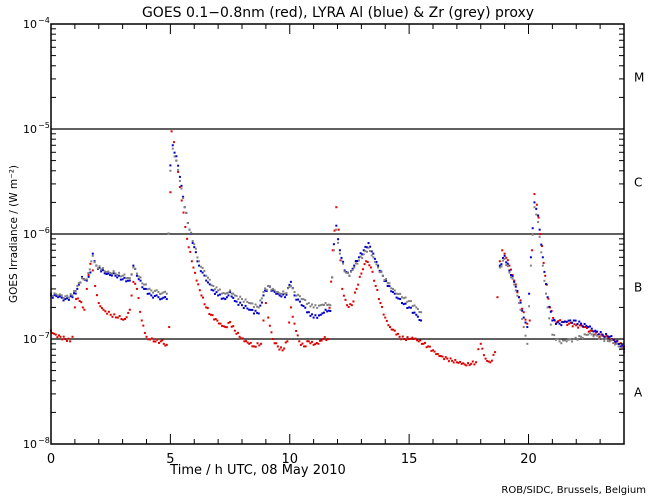 This screenshot has height=500, width=650. I want to click on x-tick-label: 20, so click(528, 459).